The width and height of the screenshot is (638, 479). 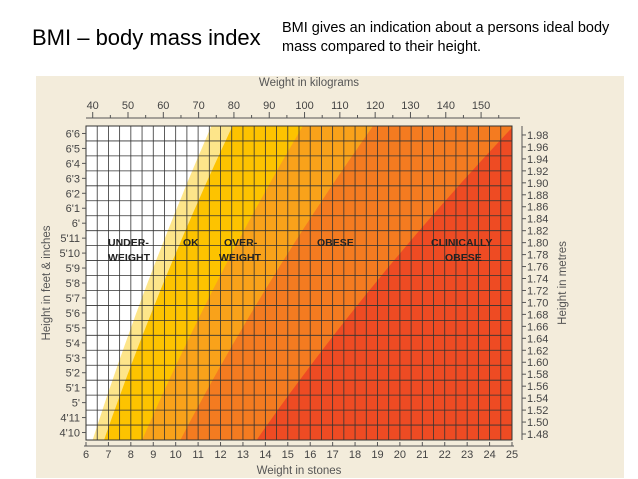 What do you see at coordinates (537, 232) in the screenshot?
I see `y-tick-metres: 1.82` at bounding box center [537, 232].